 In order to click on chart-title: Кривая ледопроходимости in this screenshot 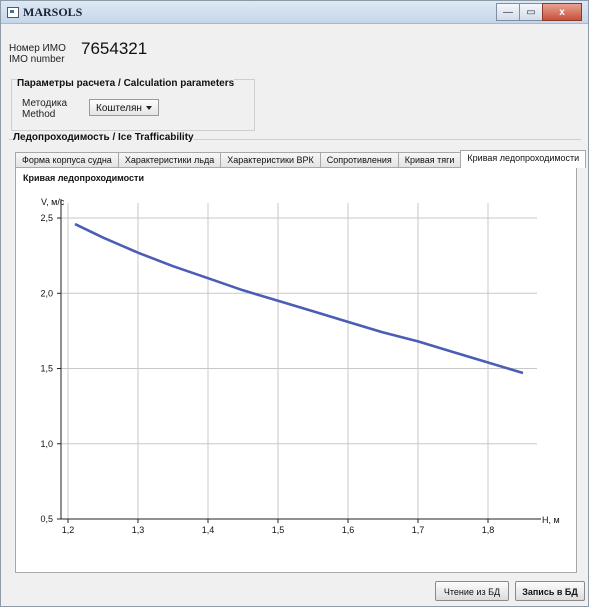, I will do `click(83, 178)`.